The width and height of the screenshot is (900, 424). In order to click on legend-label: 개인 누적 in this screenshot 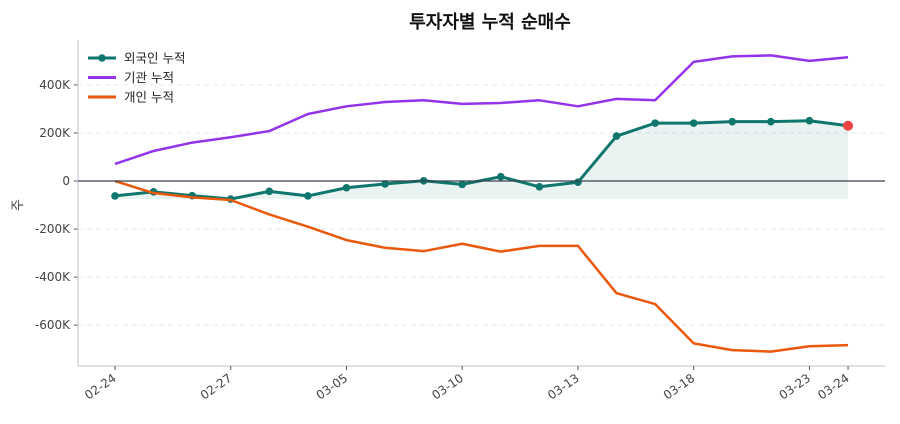, I will do `click(149, 97)`.